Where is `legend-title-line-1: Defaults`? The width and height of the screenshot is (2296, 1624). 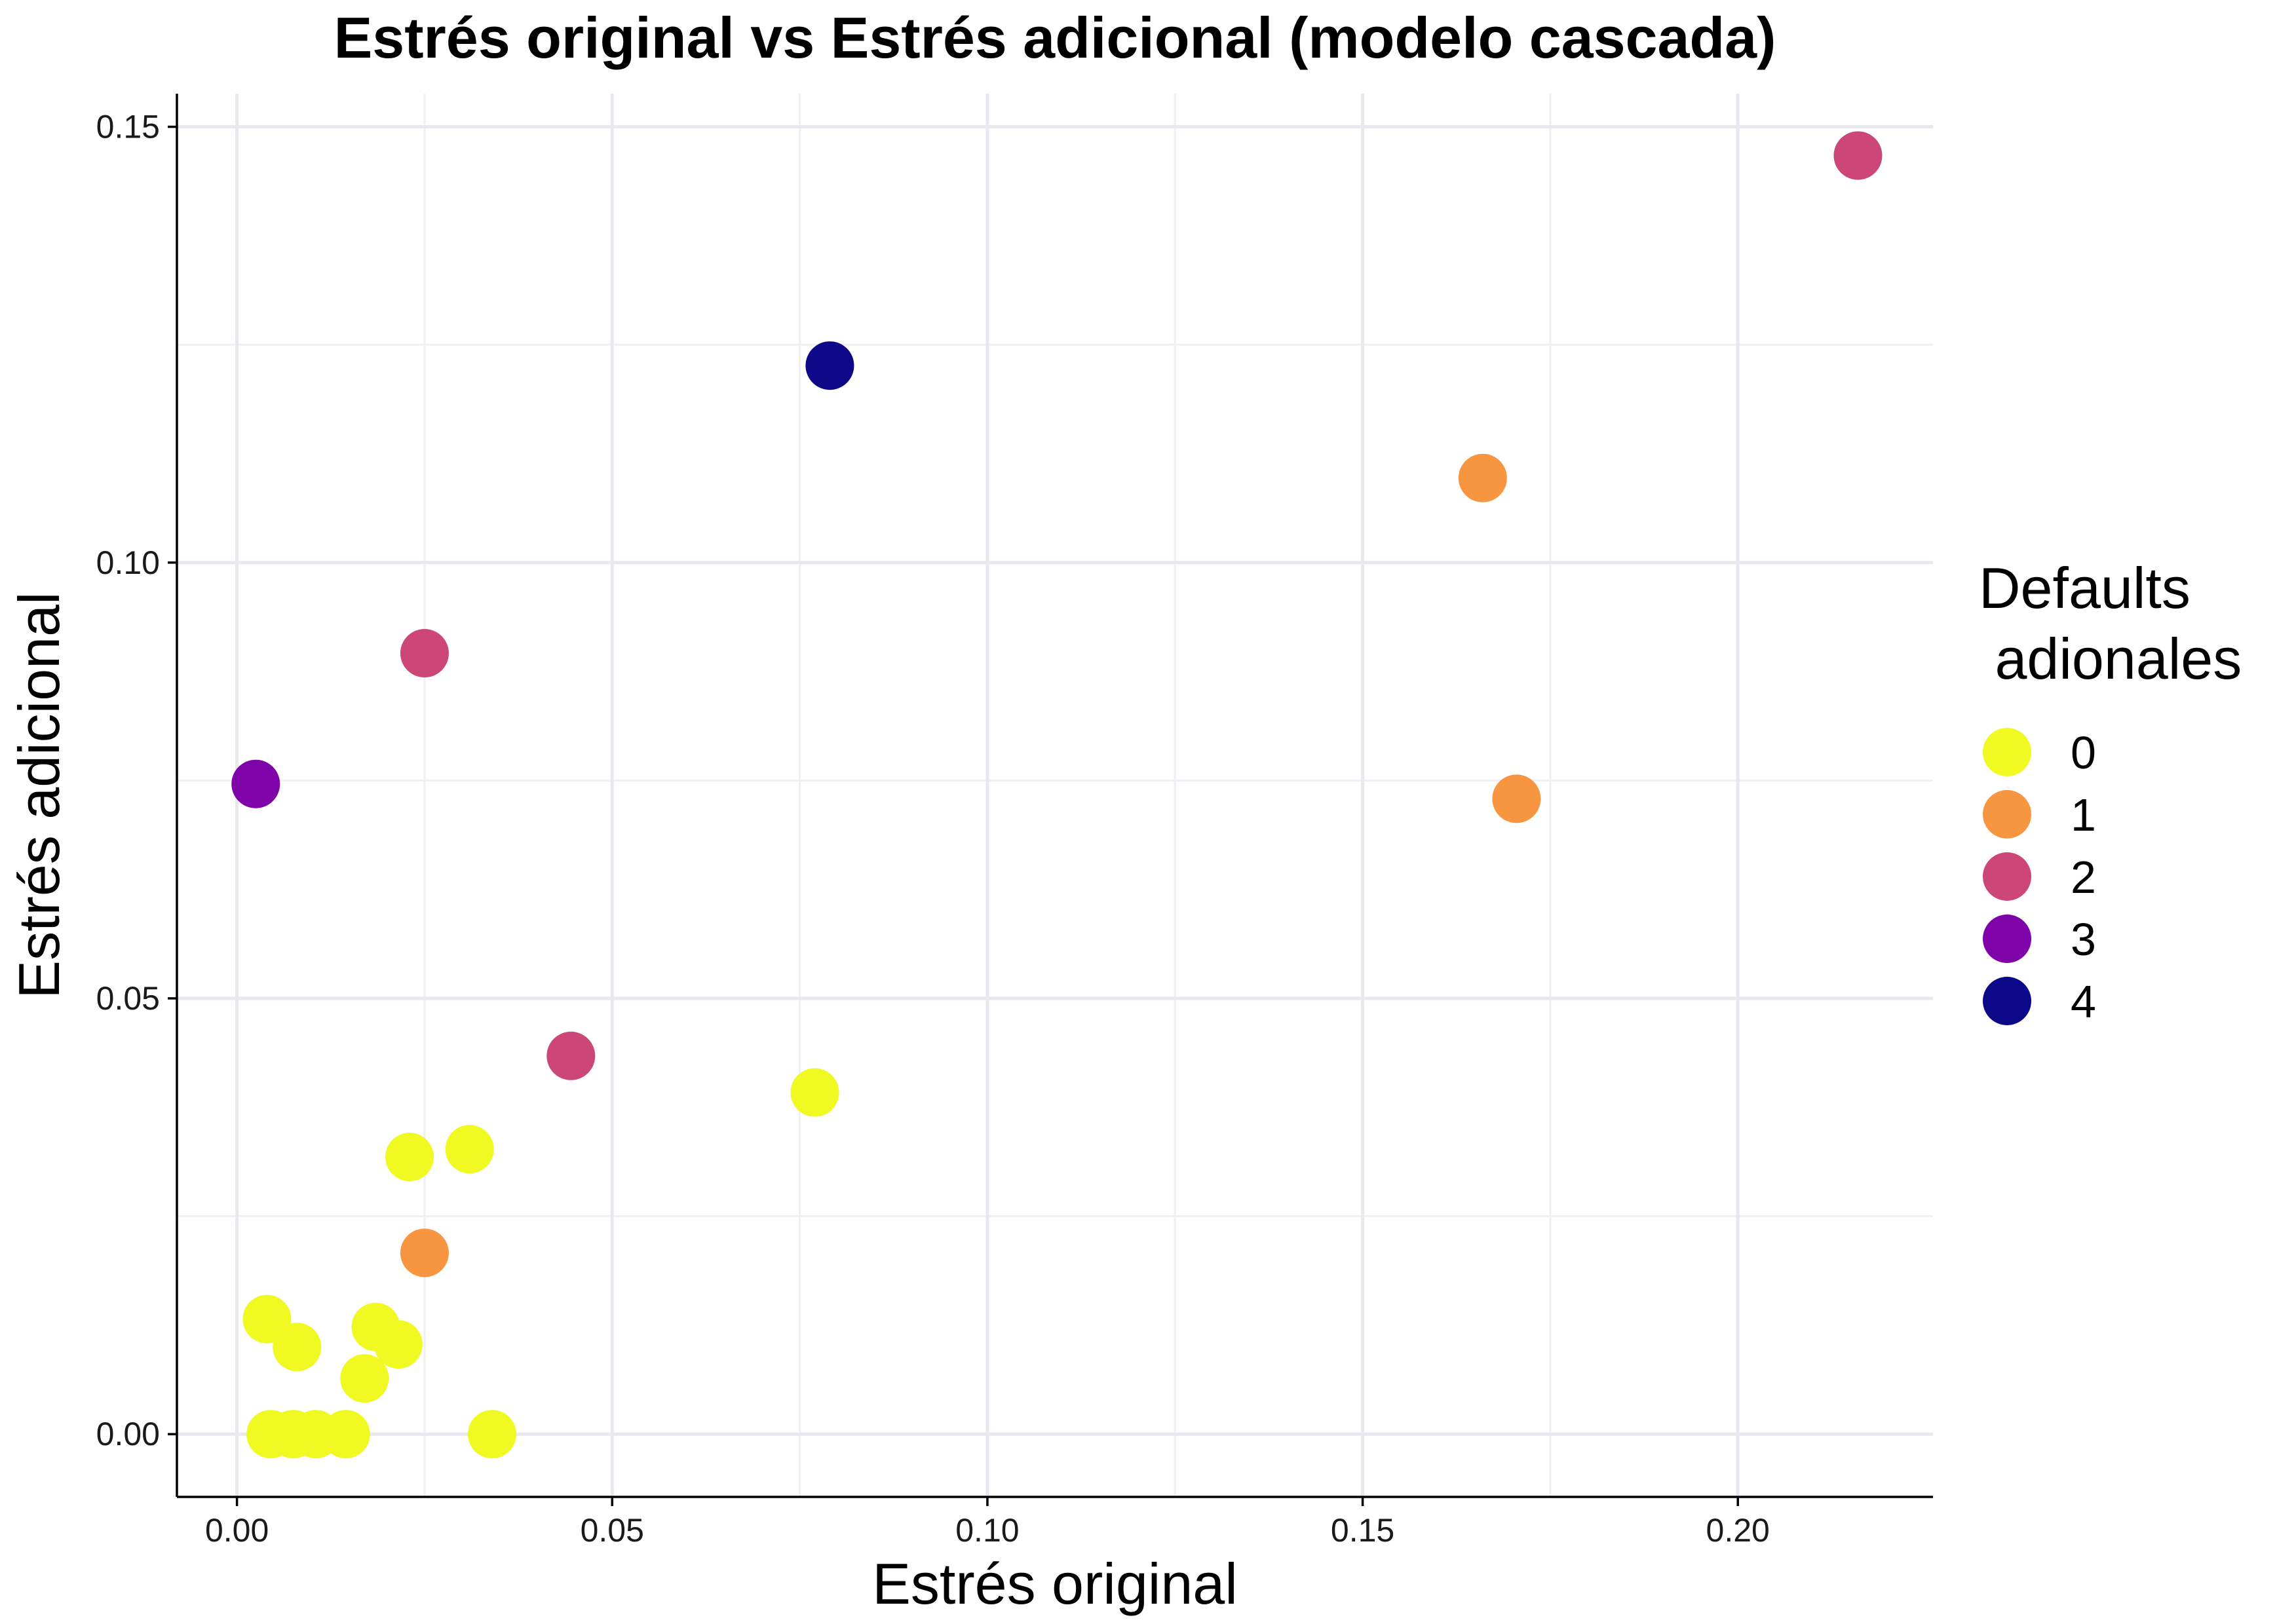
legend-title-line-1: Defaults is located at coordinates (2085, 588).